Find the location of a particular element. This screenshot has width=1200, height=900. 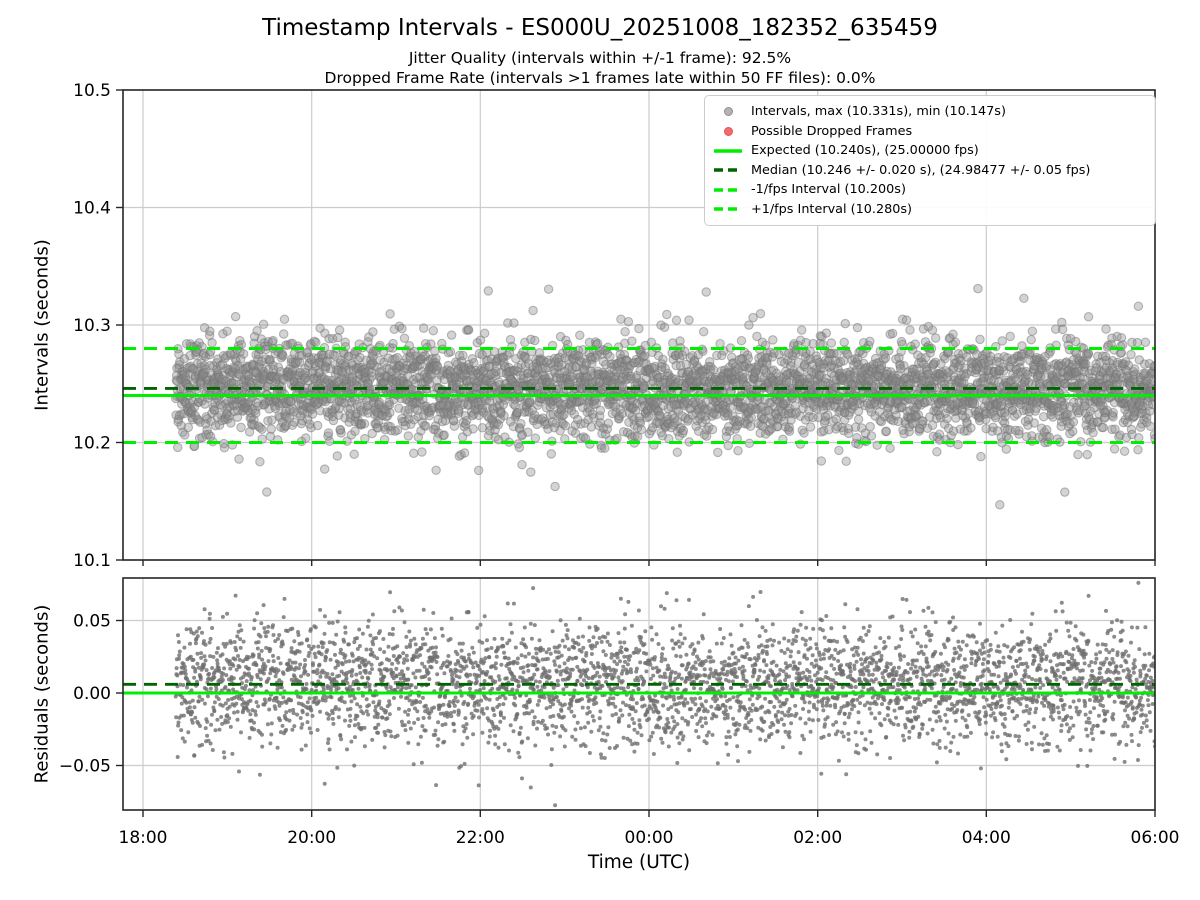

legend-item-intervals: Intervals, max (10.331s), min (10.147s) is located at coordinates (930, 112).